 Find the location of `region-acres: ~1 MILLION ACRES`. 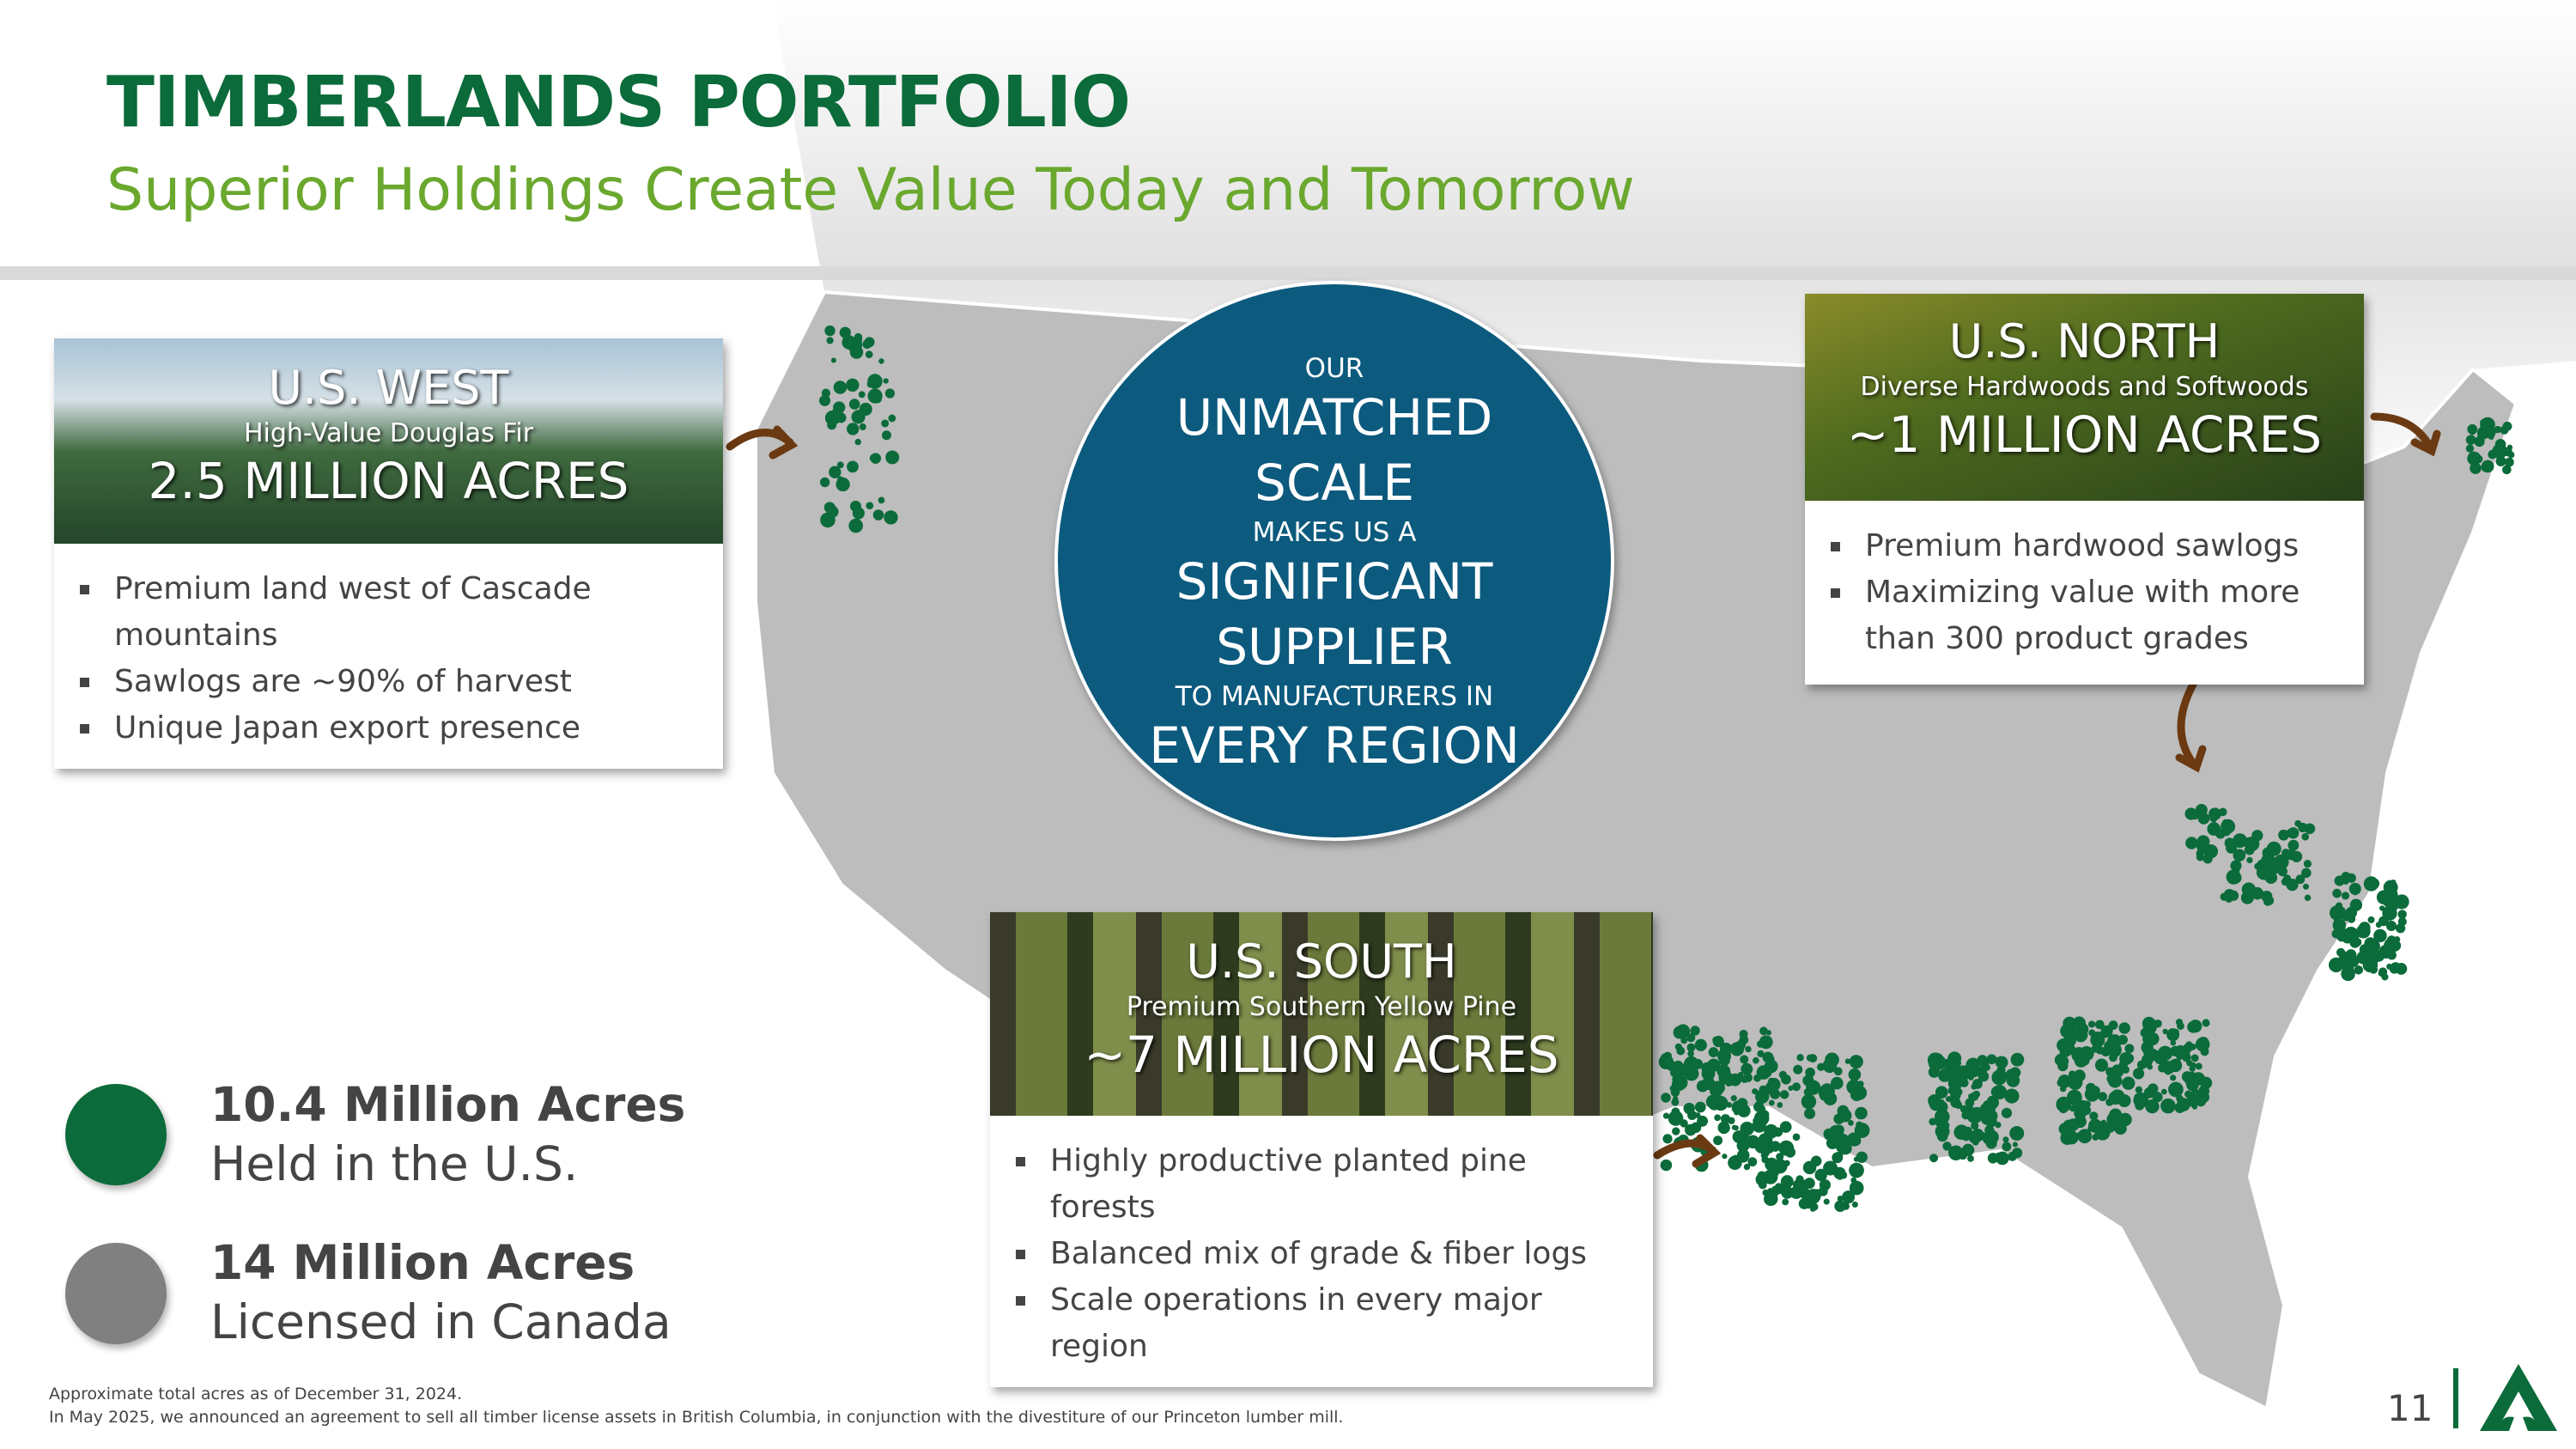

region-acres: ~1 MILLION ACRES is located at coordinates (2084, 434).